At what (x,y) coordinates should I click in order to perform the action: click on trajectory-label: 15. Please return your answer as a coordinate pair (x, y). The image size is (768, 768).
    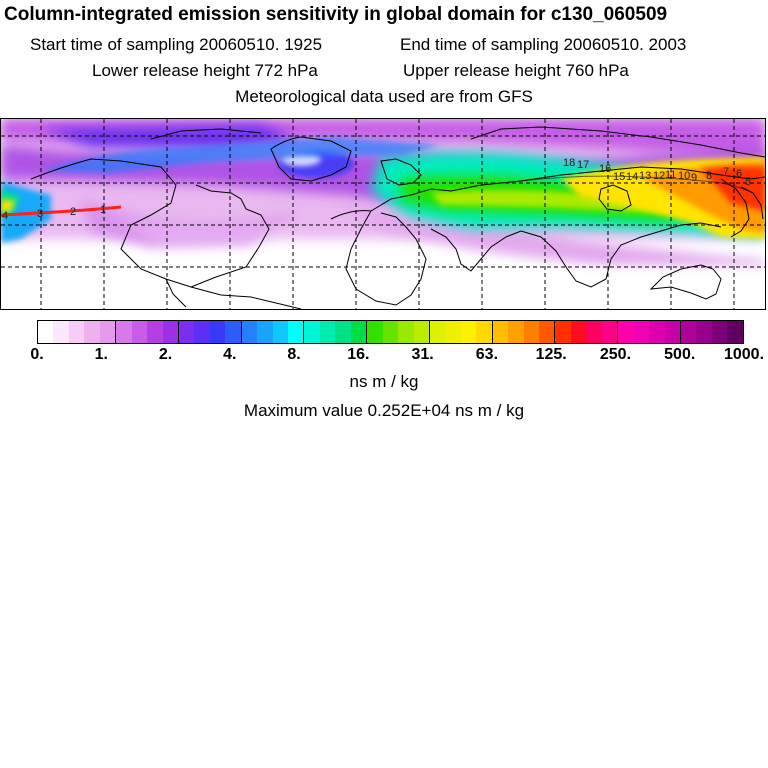
    Looking at the image, I should click on (619, 177).